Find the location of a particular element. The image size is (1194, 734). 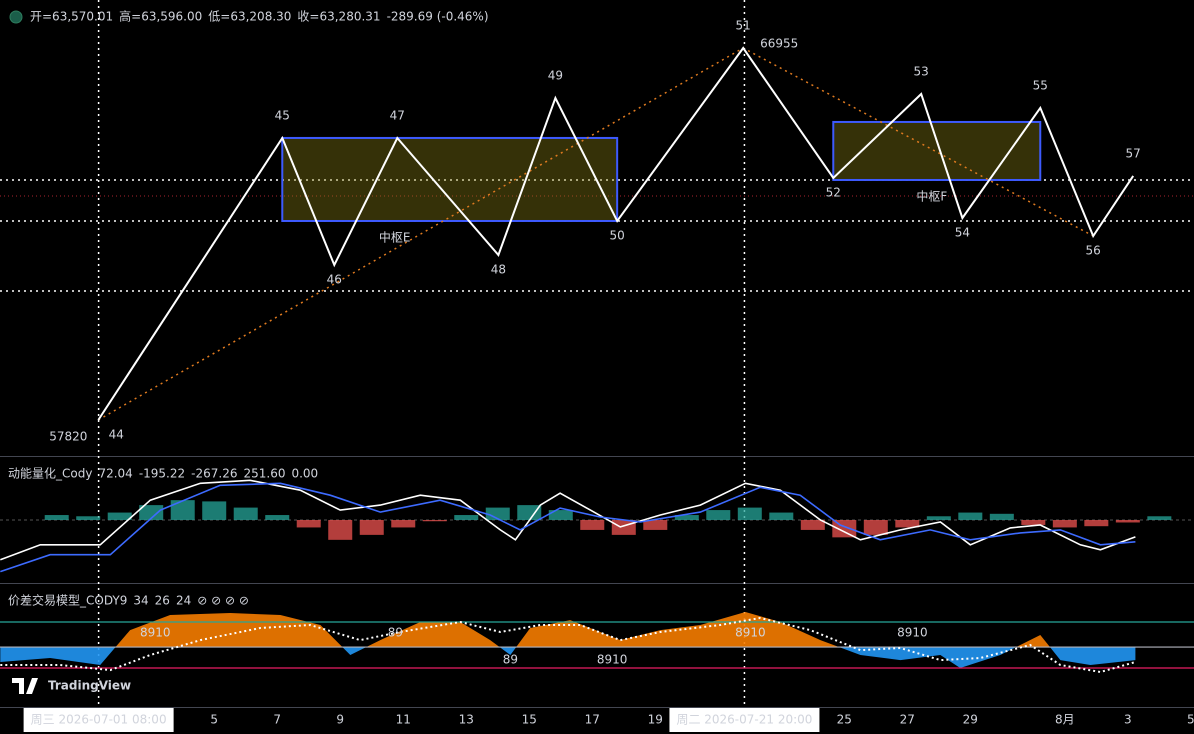

pivot-label: 54 is located at coordinates (962, 232).